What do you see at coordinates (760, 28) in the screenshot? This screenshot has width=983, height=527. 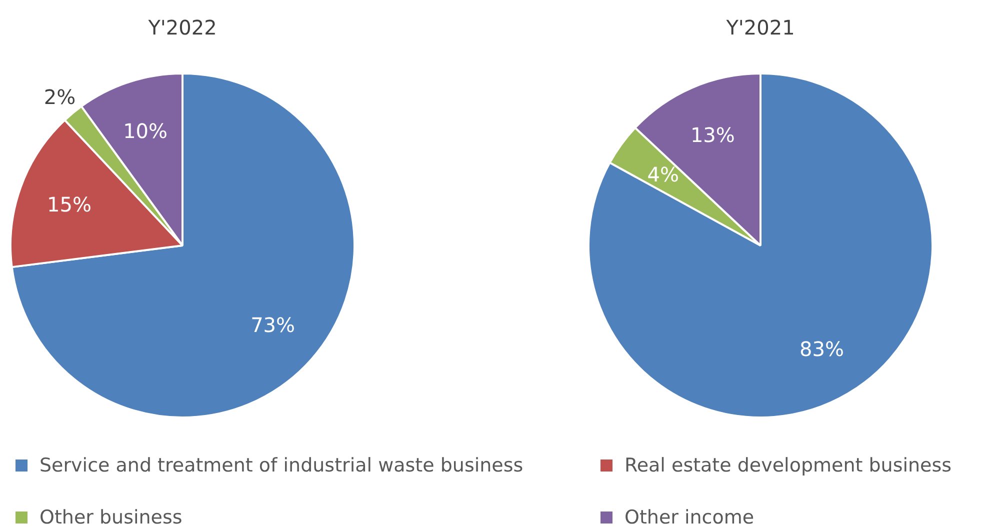 I see `chart-title: Y'2021` at bounding box center [760, 28].